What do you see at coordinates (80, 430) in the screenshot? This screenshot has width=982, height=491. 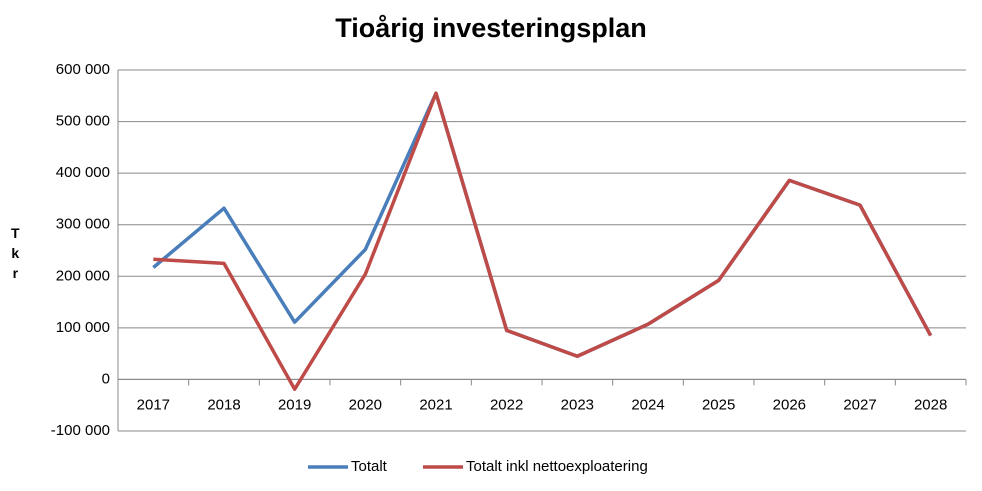 I see `y-tick-label: -100 000` at bounding box center [80, 430].